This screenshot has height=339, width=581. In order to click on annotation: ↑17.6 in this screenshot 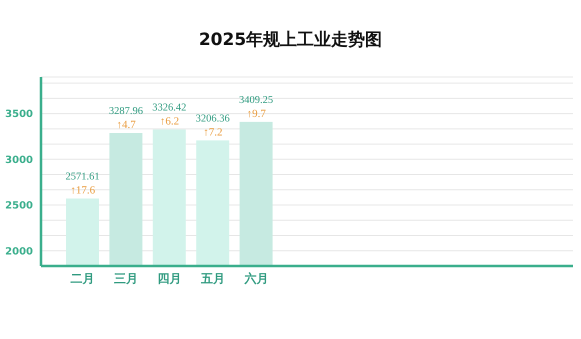, I will do `click(83, 190)`.